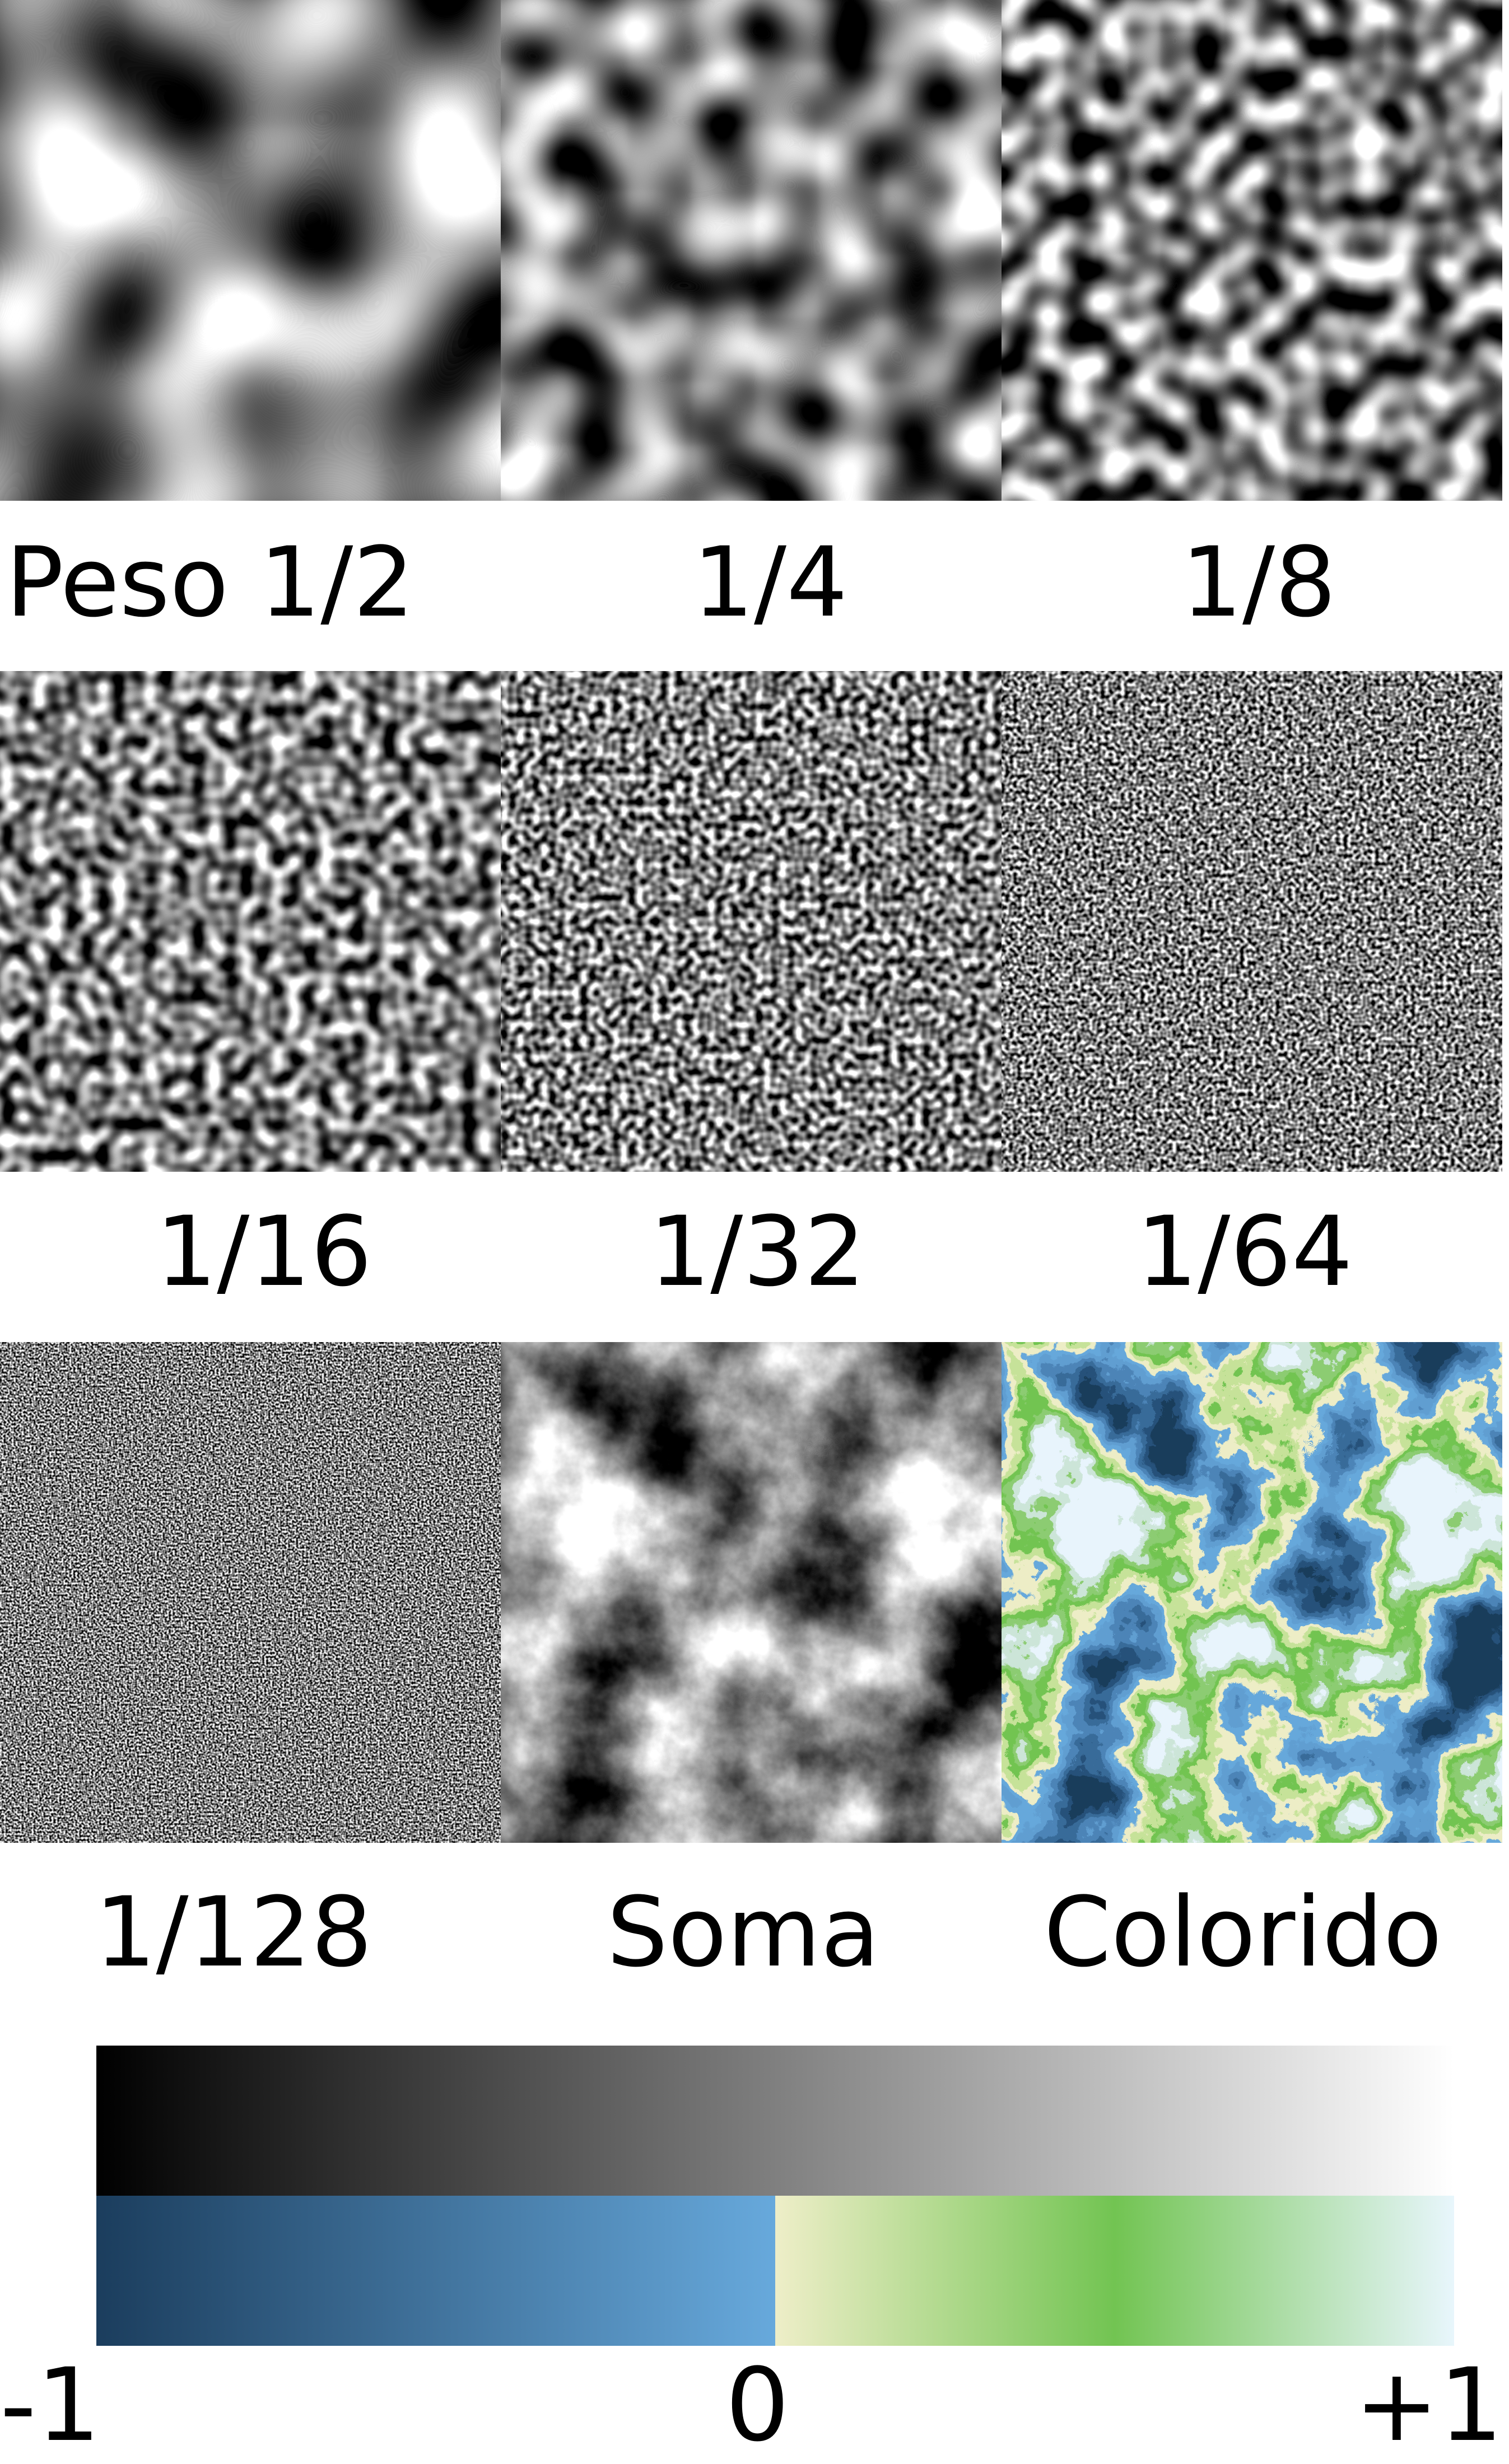 This screenshot has width=1509, height=2464. I want to click on noise-panel-eighth, so click(1252, 250).